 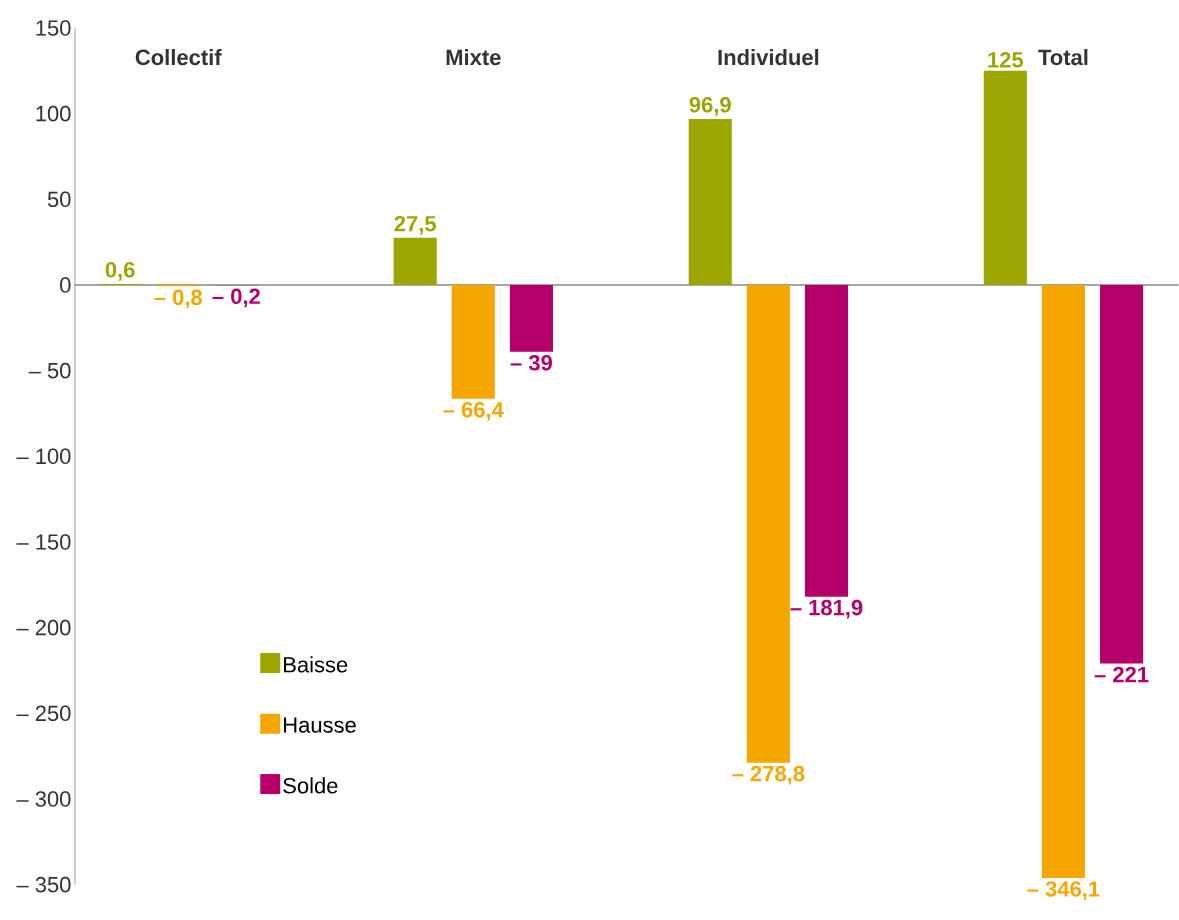 What do you see at coordinates (43, 456) in the screenshot?
I see `y-tick-label: – 100` at bounding box center [43, 456].